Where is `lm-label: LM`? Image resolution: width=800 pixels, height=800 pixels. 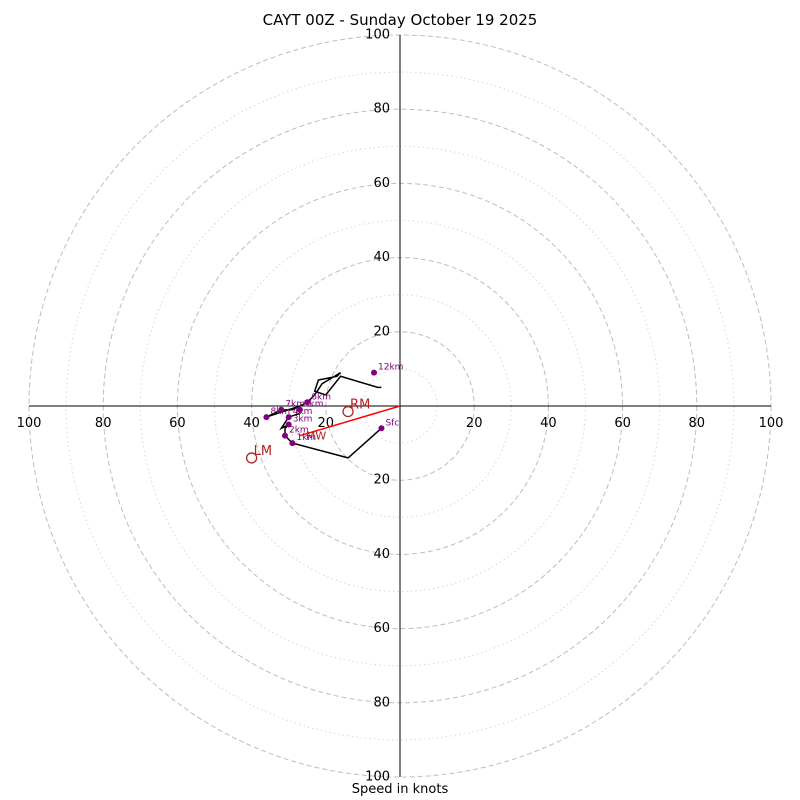 lm-label: LM is located at coordinates (263, 451).